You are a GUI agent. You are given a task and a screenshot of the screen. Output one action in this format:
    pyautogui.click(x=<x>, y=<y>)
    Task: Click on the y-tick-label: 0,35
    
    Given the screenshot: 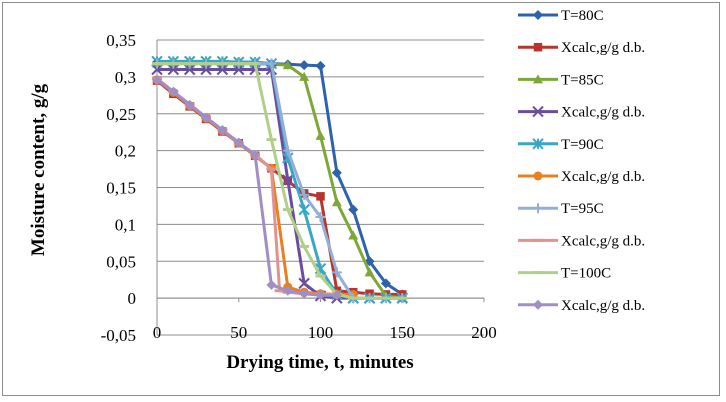 What is the action you would take?
    pyautogui.click(x=121, y=40)
    